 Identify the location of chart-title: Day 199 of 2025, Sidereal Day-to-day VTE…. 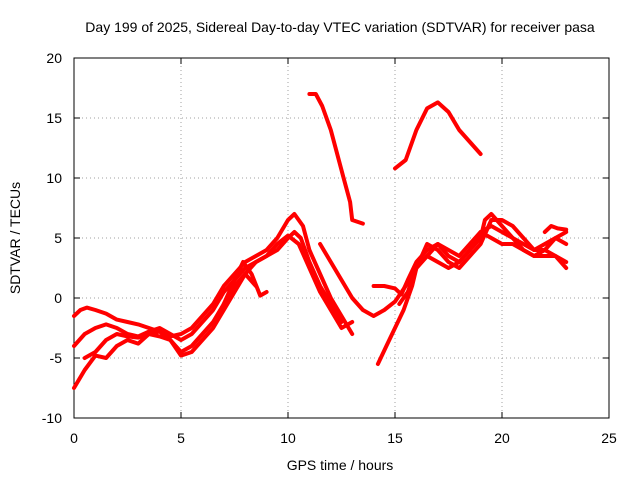
(340, 27).